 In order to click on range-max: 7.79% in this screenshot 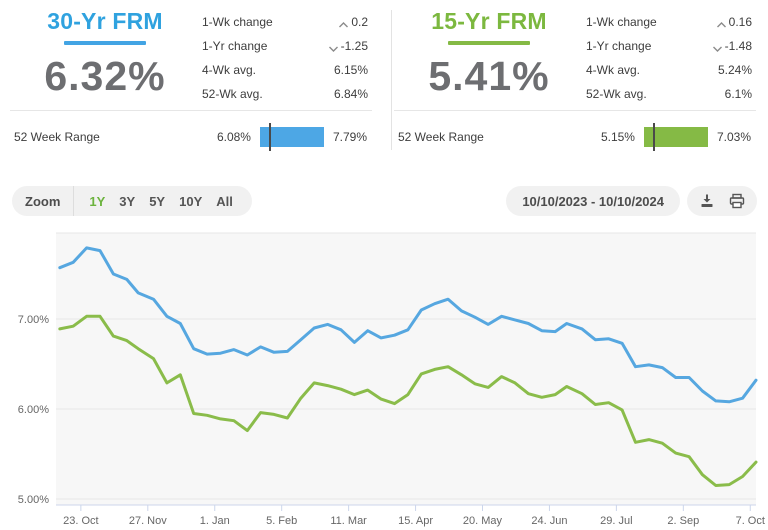, I will do `click(349, 137)`.